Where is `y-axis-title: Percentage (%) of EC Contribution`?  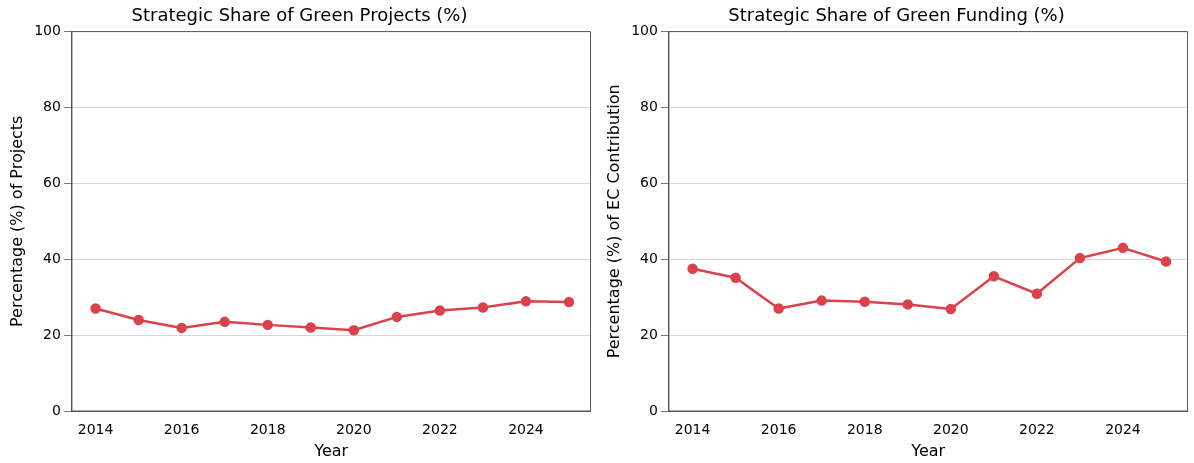
y-axis-title: Percentage (%) of EC Contribution is located at coordinates (613, 221).